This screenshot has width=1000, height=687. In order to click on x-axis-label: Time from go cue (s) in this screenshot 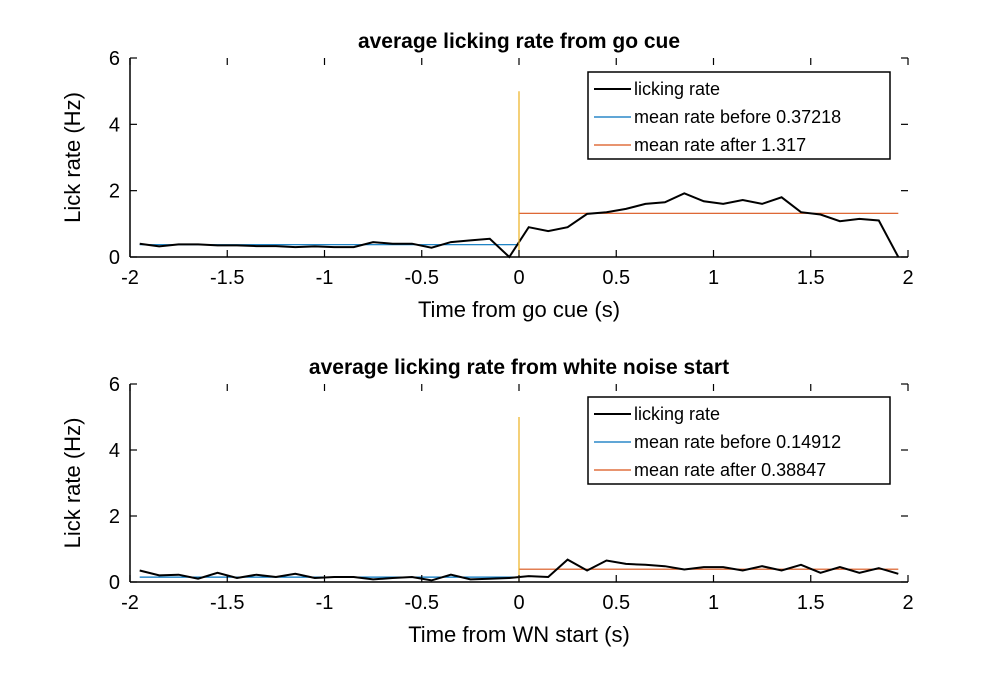, I will do `click(519, 309)`.